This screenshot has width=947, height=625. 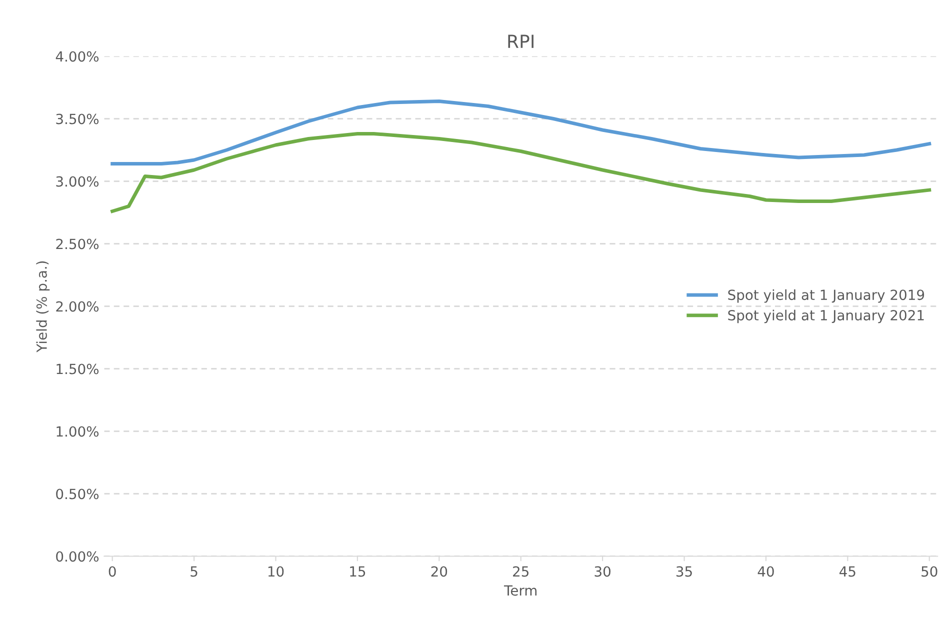 I want to click on x-tick-label: 20, so click(x=439, y=571).